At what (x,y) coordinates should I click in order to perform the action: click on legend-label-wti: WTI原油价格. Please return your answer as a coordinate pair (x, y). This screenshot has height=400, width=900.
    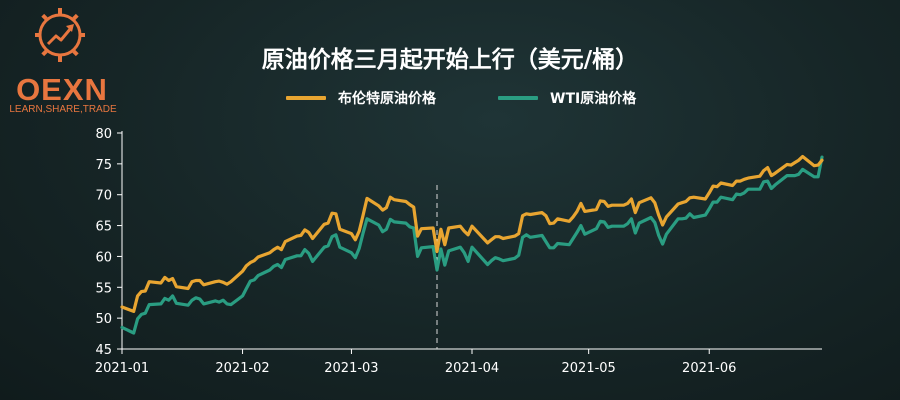
    Looking at the image, I should click on (593, 99).